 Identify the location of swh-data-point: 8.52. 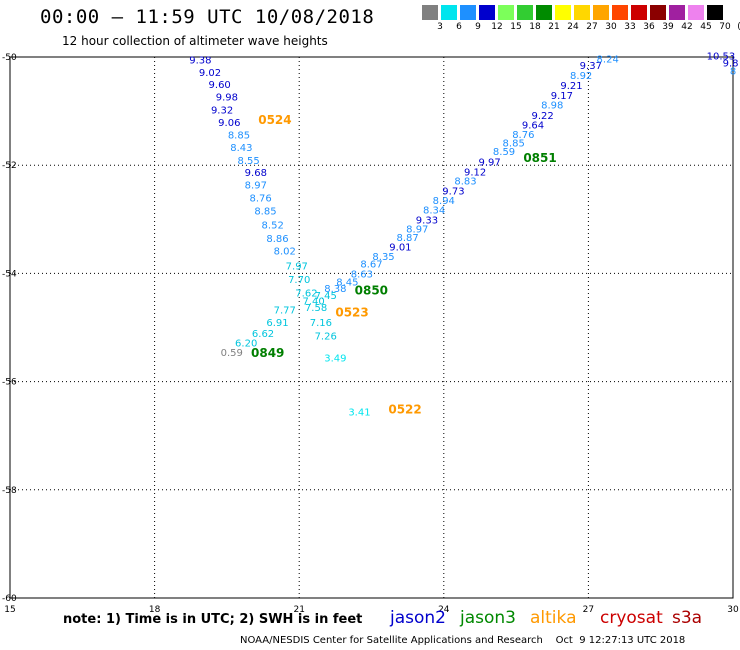
(273, 226).